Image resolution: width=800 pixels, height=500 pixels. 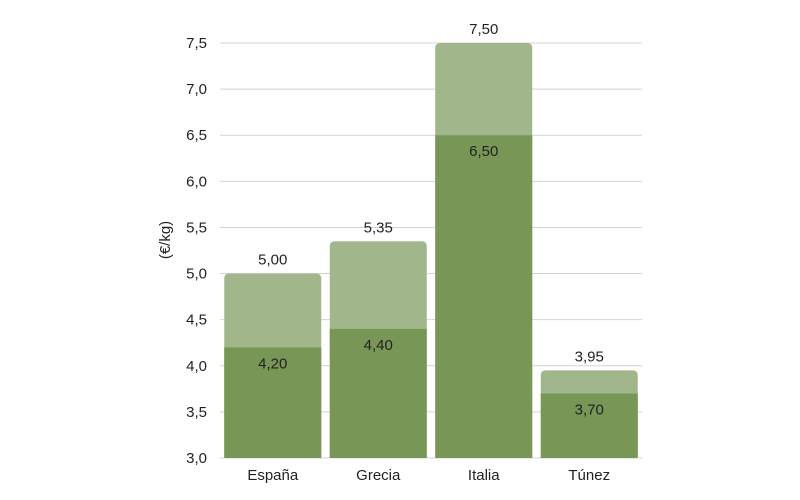 What do you see at coordinates (196, 251) in the screenshot?
I see `y-axis-ticks: 3,0 3,5 4,0 4,5 5,0 5,5 6,0 6,5 7,0 7,5` at bounding box center [196, 251].